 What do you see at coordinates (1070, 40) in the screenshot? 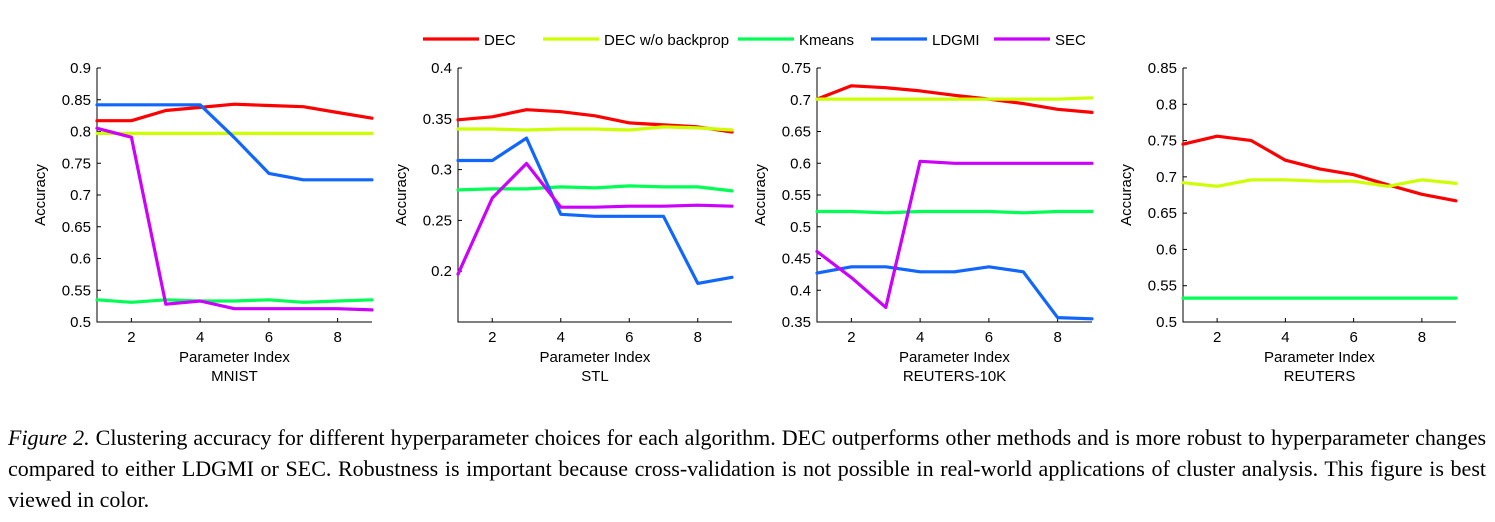
I see `legend-label-sec: SEC` at bounding box center [1070, 40].